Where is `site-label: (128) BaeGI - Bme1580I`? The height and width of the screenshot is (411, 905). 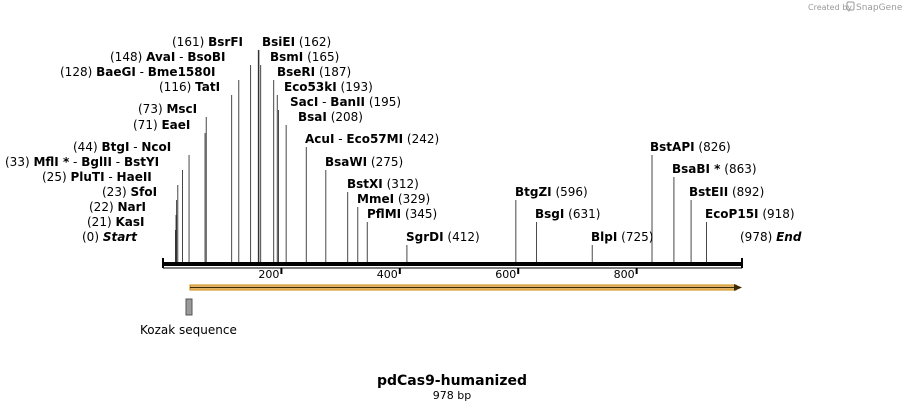
site-label: (128) BaeGI - Bme1580I is located at coordinates (137, 72).